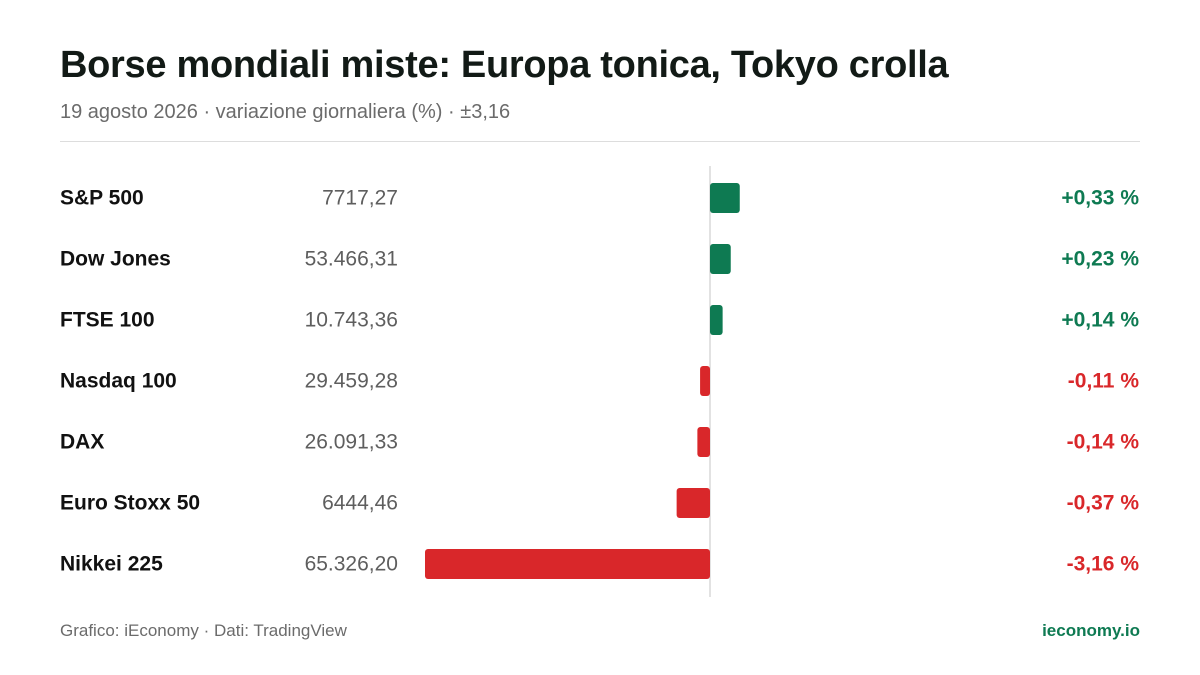 The height and width of the screenshot is (675, 1200). I want to click on index-name-label: Euro Stoxx 50, so click(130, 503).